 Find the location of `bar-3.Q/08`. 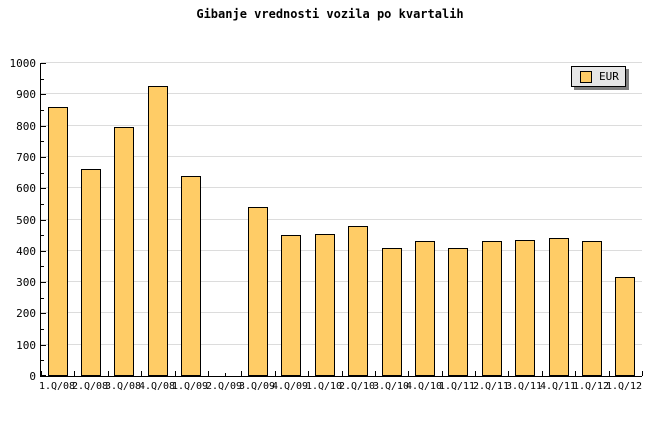

bar-3.Q/08 is located at coordinates (124, 251).